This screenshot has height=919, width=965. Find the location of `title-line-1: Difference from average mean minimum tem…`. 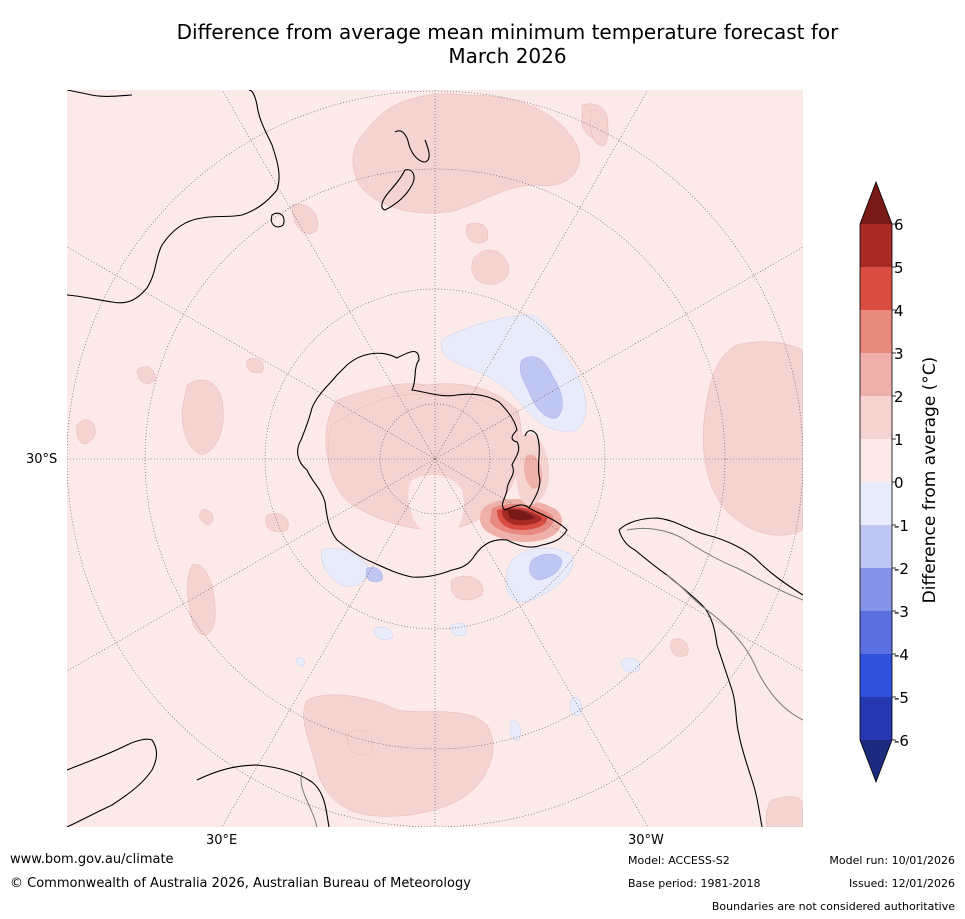

title-line-1: Difference from average mean minimum tem… is located at coordinates (507, 32).